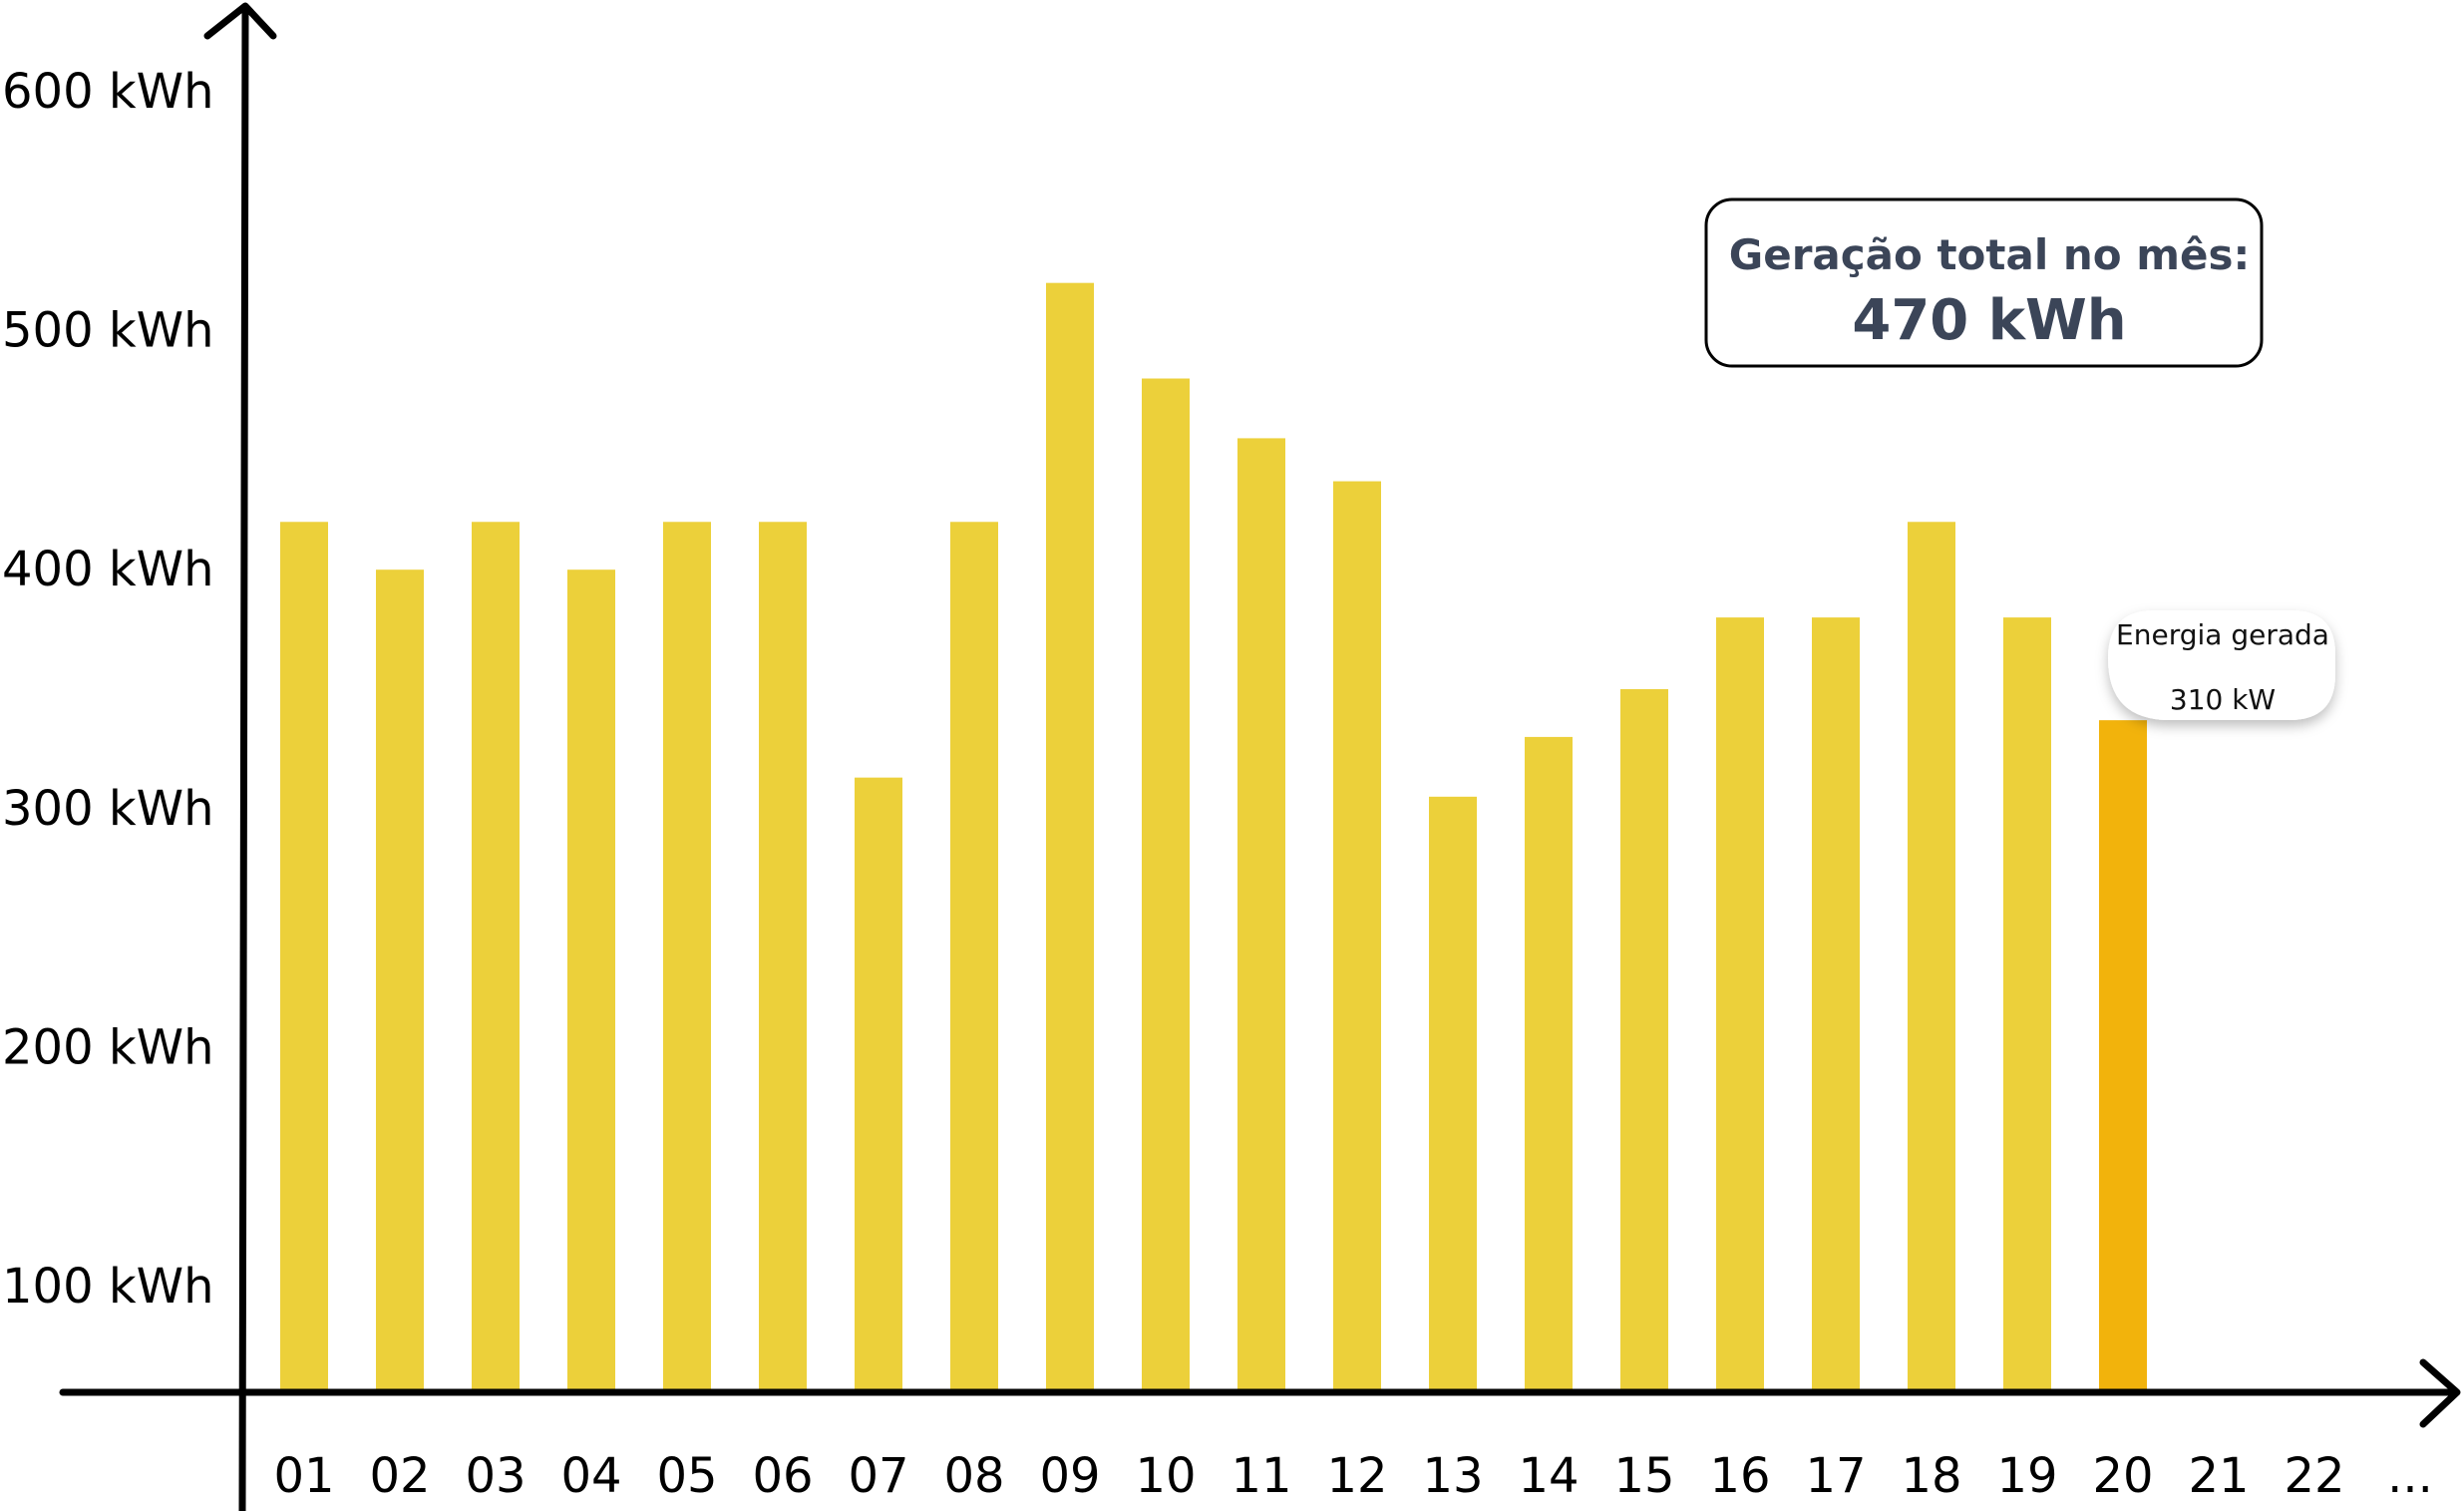 This screenshot has width=2464, height=1511. What do you see at coordinates (2314, 1476) in the screenshot?
I see `x-tick-label-22: 22` at bounding box center [2314, 1476].